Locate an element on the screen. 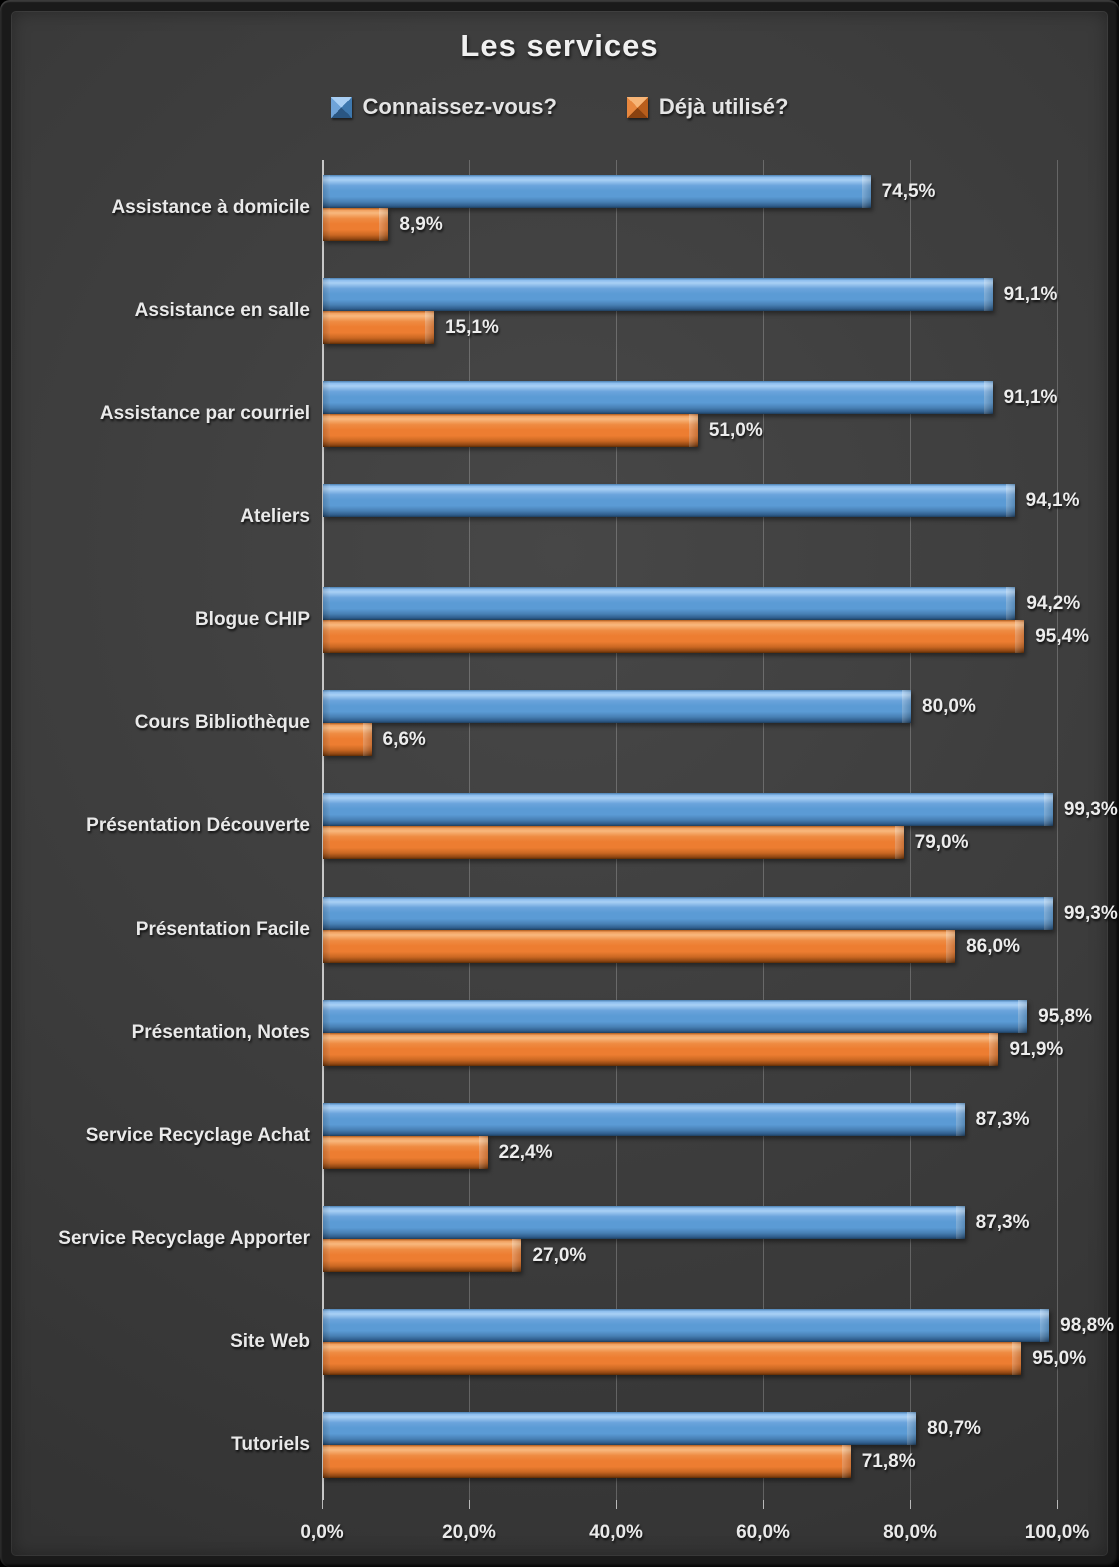  bar-value-label: 79,0% is located at coordinates (941, 843).